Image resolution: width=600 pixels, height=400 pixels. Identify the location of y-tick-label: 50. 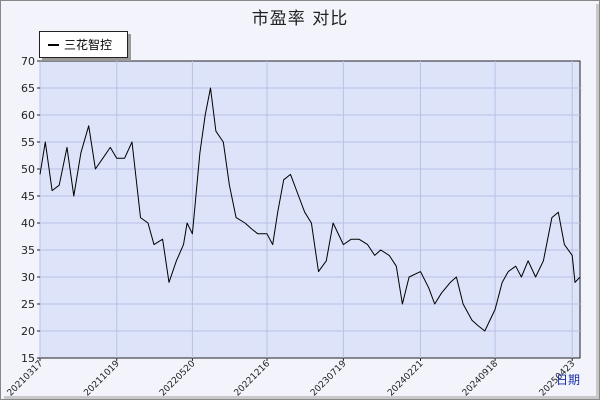
(28, 169).